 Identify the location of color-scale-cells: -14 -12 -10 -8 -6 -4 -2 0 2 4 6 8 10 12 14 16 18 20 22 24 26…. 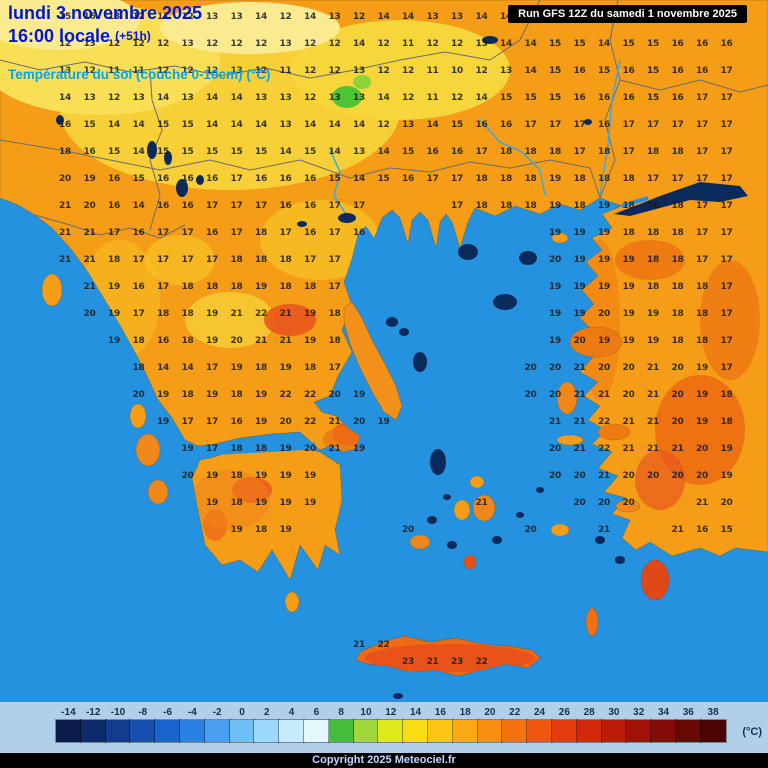
(391, 725).